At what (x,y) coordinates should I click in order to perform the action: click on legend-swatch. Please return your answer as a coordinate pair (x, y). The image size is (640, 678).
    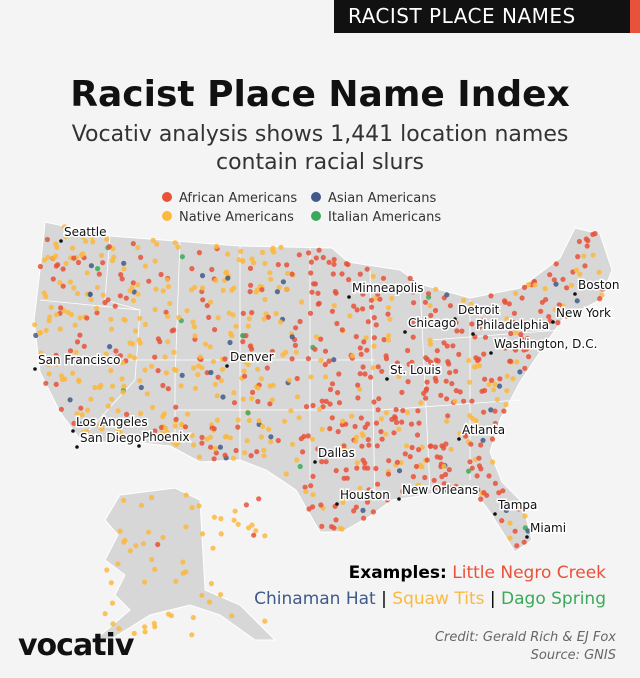
    Looking at the image, I should click on (316, 197).